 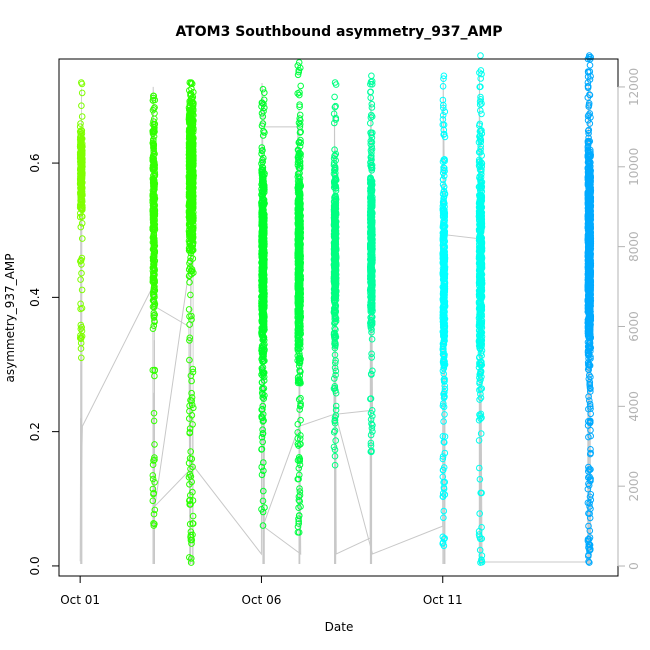 What do you see at coordinates (338, 32) in the screenshot?
I see `chart-title: ATOM3 Southbound asymmetry_937_AMP` at bounding box center [338, 32].